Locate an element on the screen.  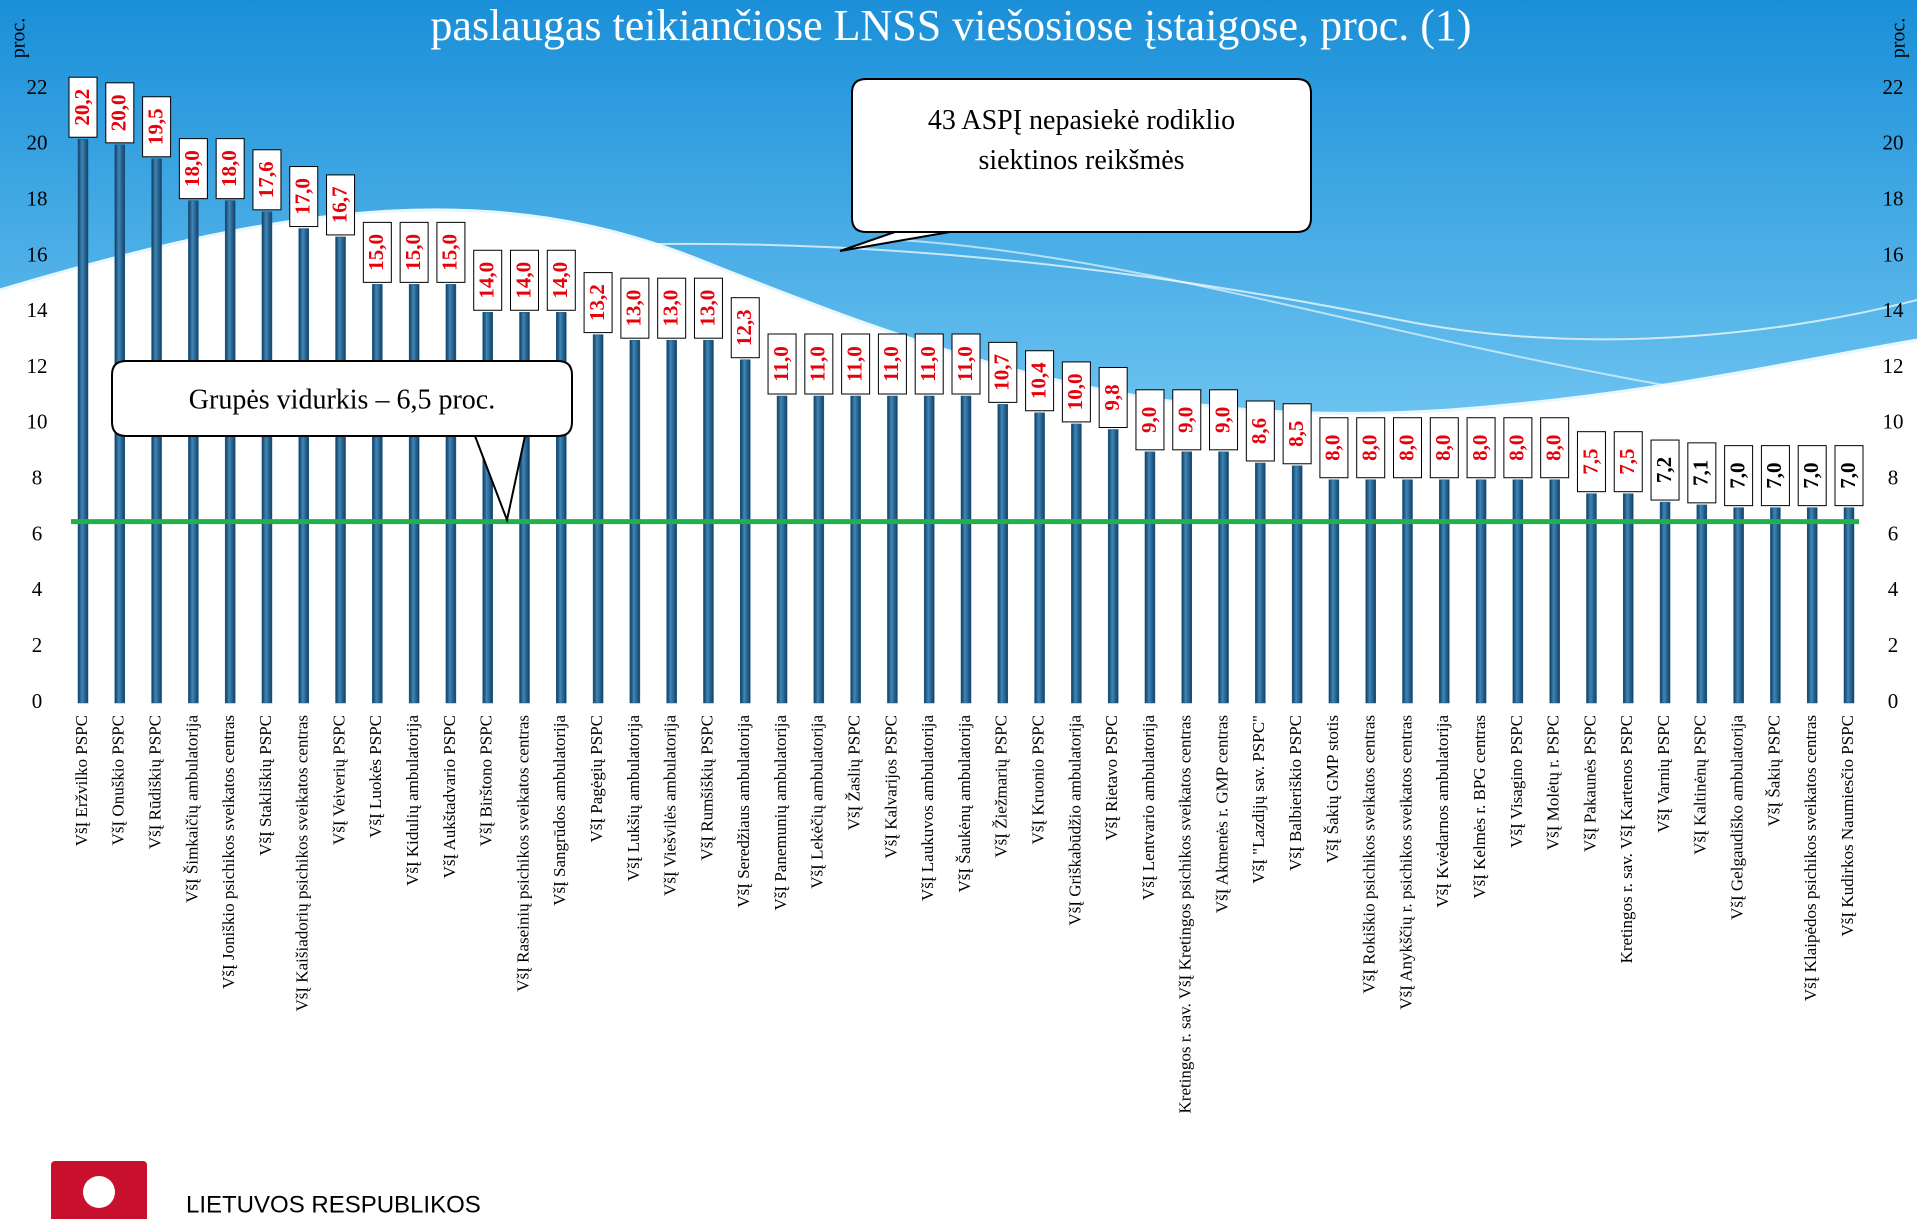
y-tick-label: 4 is located at coordinates (37, 589).